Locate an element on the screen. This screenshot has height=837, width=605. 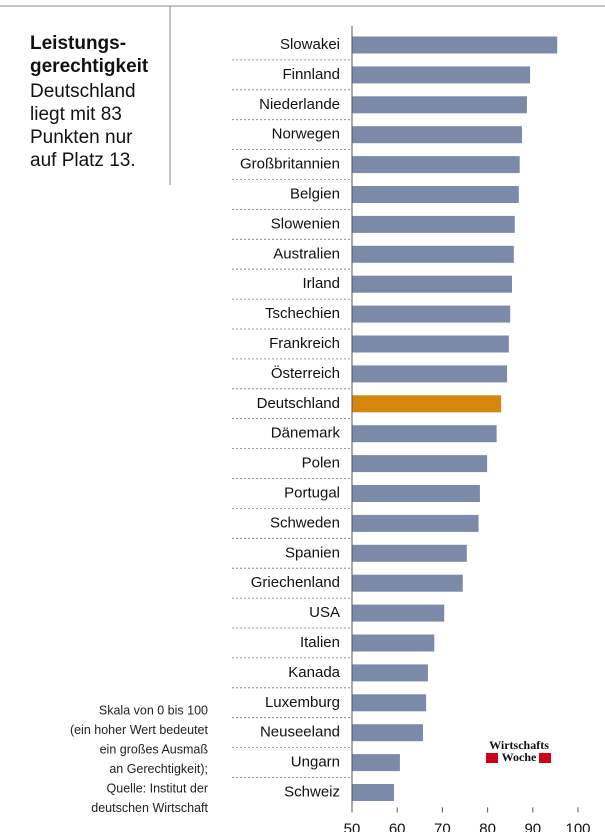
y-tick-label: Kanada is located at coordinates (314, 672).